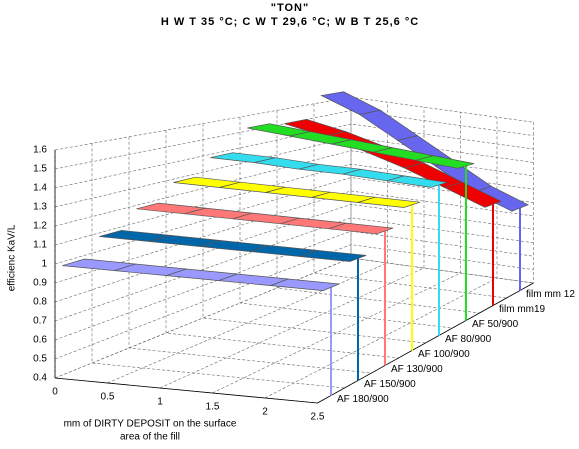  I want to click on legend-label: film mm19, so click(522, 309).